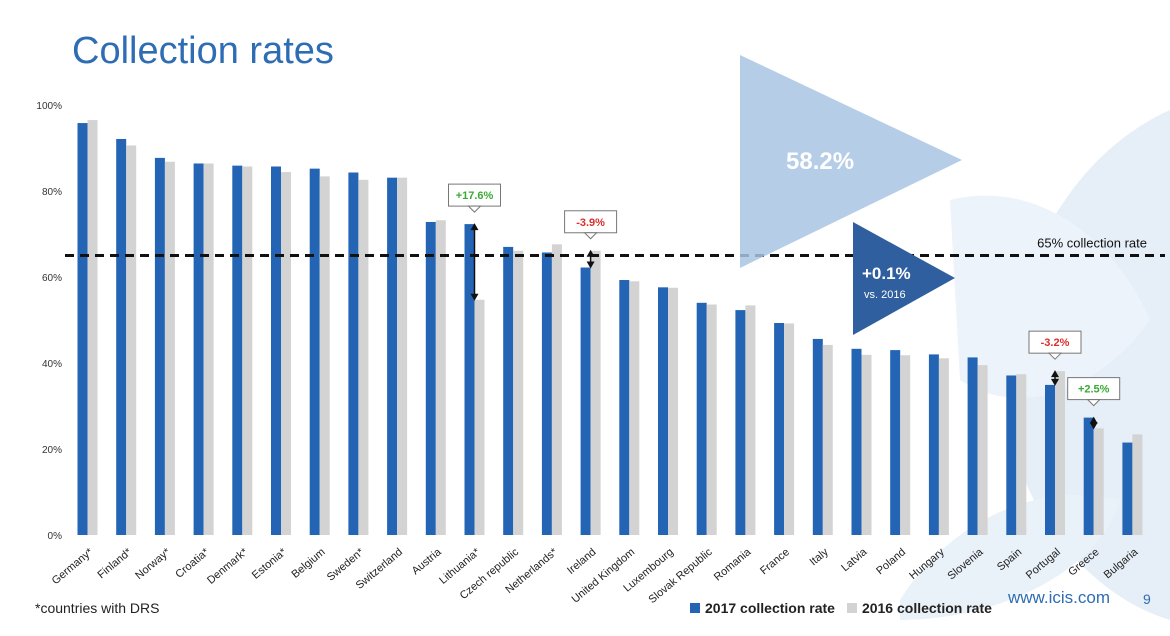 The height and width of the screenshot is (636, 1170). What do you see at coordinates (73, 566) in the screenshot?
I see `x-tick-label: Germany*` at bounding box center [73, 566].